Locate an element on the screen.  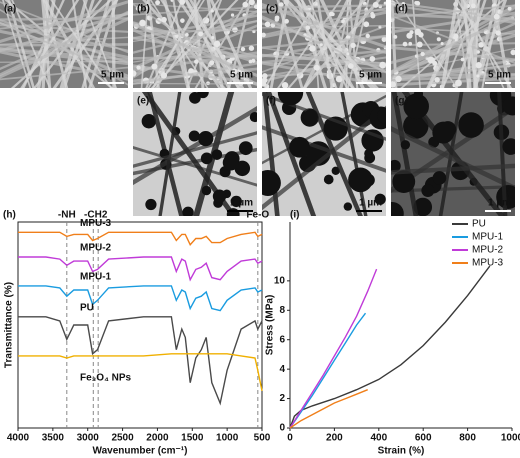
micrograph is located at coordinates (453, 44).